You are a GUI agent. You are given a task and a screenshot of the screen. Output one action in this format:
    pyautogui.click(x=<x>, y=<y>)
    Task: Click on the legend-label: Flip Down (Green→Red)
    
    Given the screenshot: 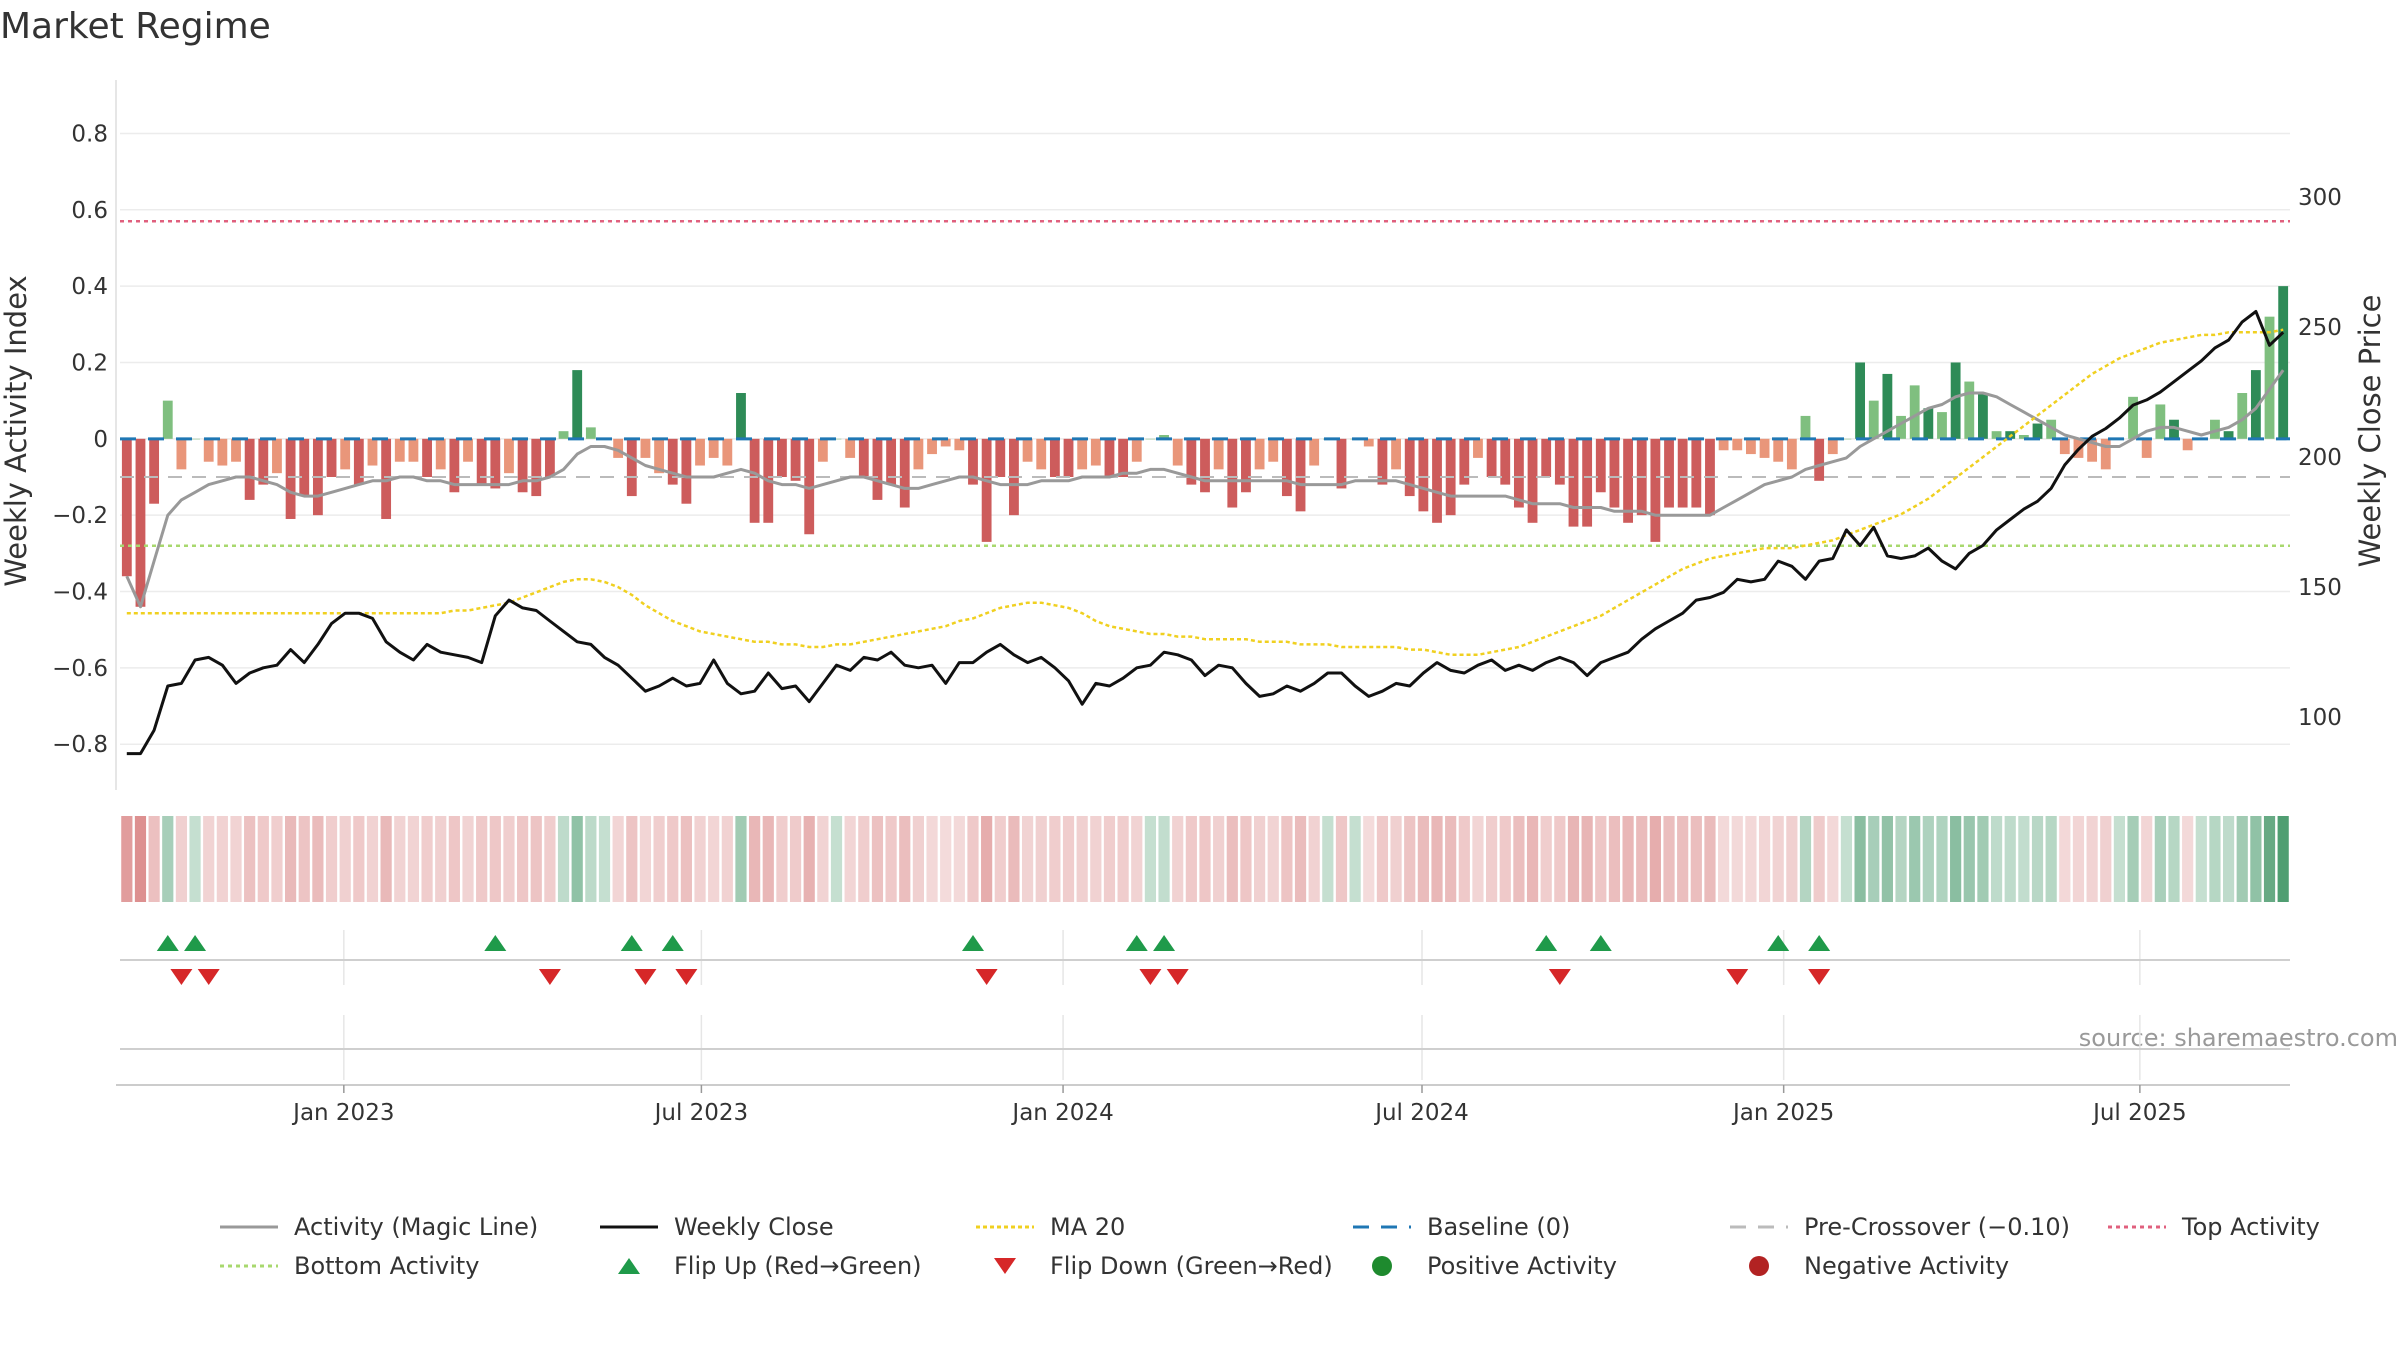 What is the action you would take?
    pyautogui.click(x=1191, y=1266)
    